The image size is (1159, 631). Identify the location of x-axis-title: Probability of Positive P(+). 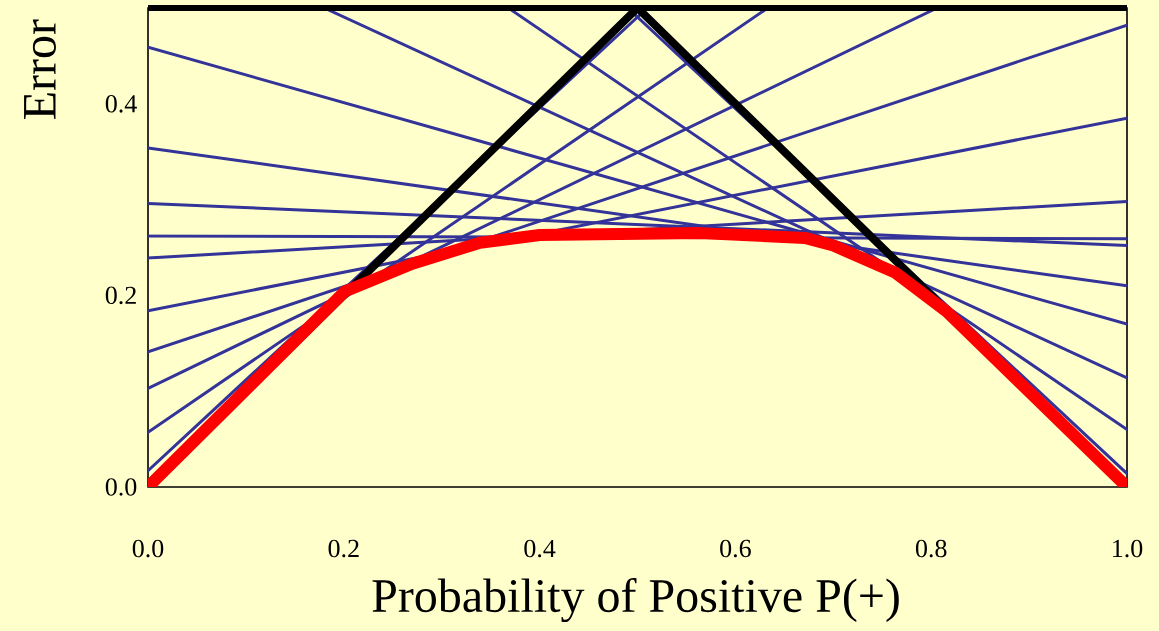
(635, 600).